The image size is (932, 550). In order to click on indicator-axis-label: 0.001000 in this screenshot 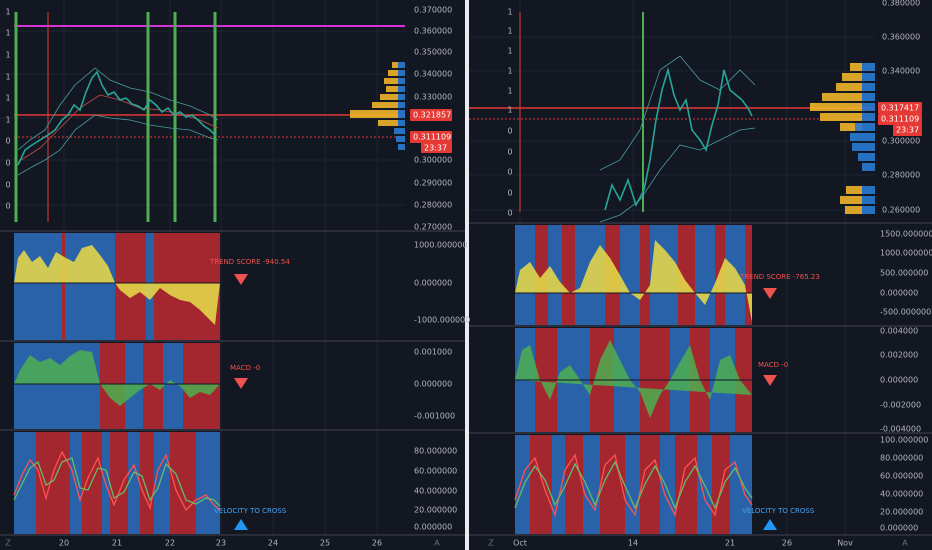, I will do `click(433, 352)`.